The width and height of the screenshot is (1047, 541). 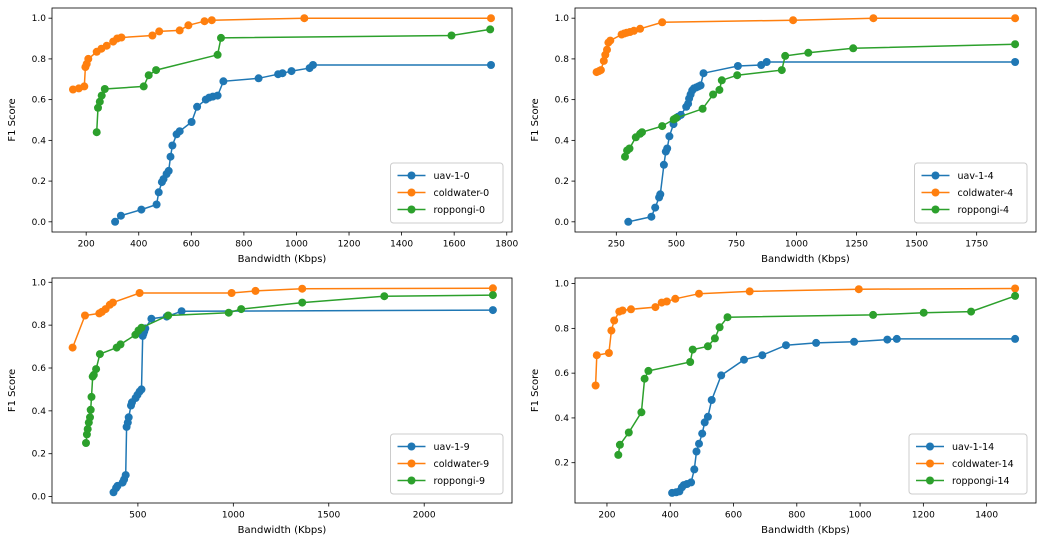 I want to click on legend-label: roppongi-0, so click(x=460, y=210).